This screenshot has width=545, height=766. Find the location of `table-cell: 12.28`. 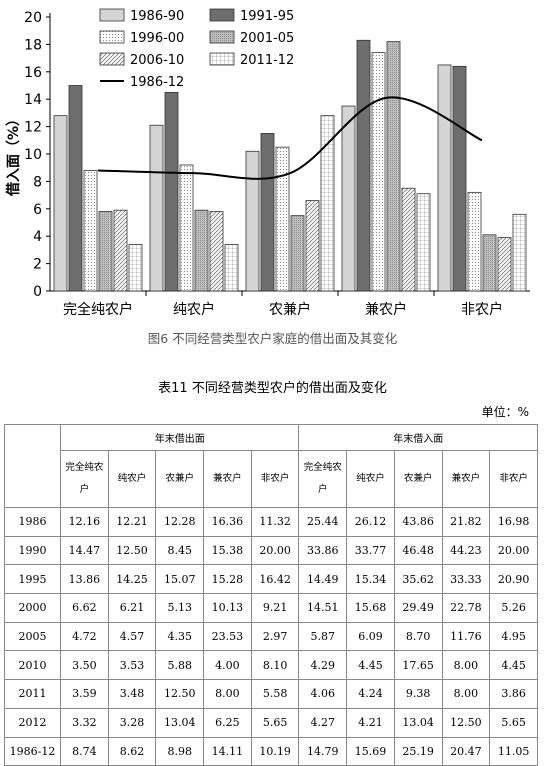

table-cell: 12.28 is located at coordinates (180, 522).